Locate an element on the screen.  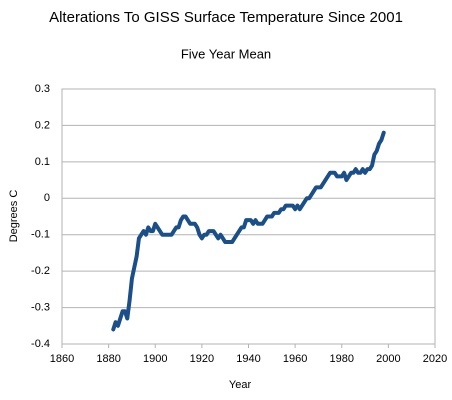
y-tick-label: 0 is located at coordinates (47, 198).